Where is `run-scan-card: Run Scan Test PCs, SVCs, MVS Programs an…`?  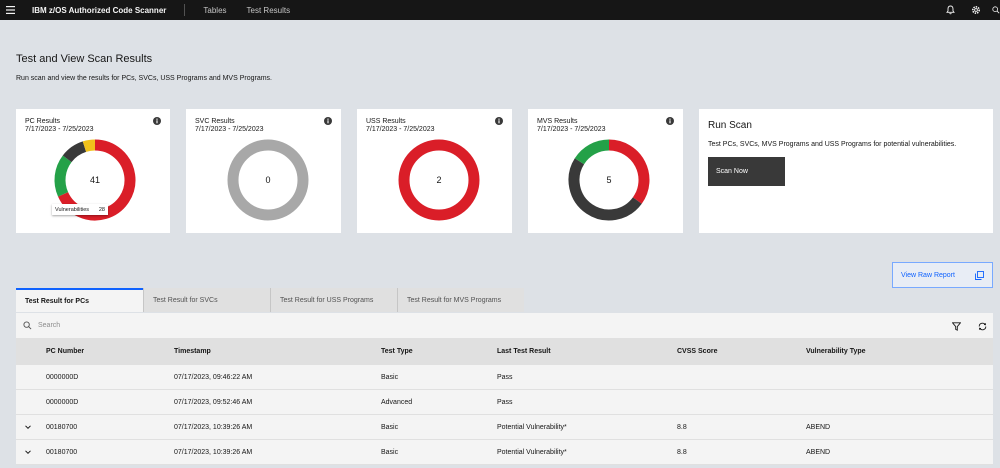
run-scan-card: Run Scan Test PCs, SVCs, MVS Programs an… is located at coordinates (846, 171).